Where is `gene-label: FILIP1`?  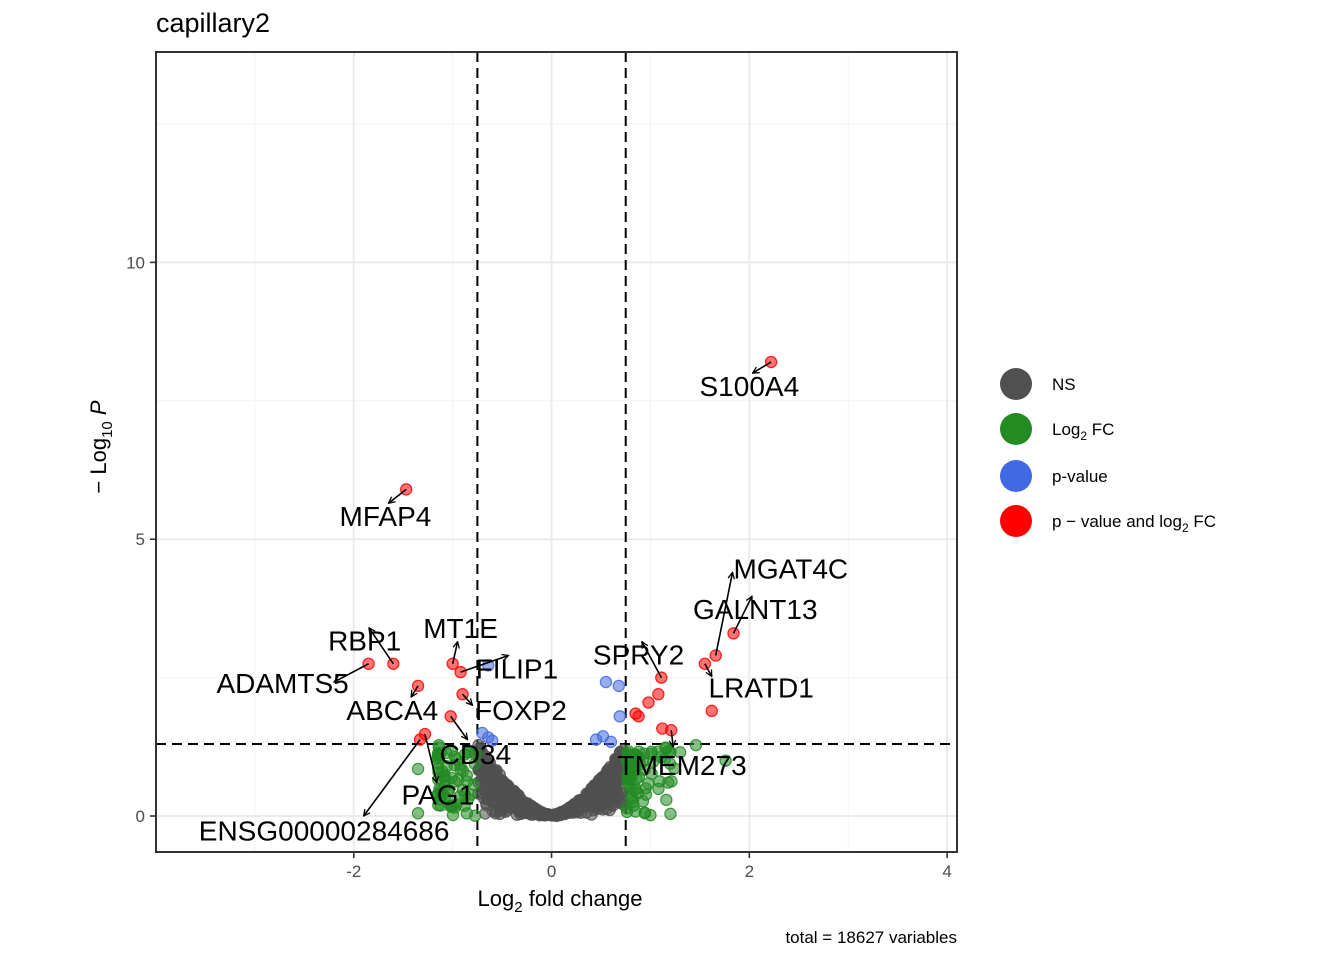
gene-label: FILIP1 is located at coordinates (517, 668).